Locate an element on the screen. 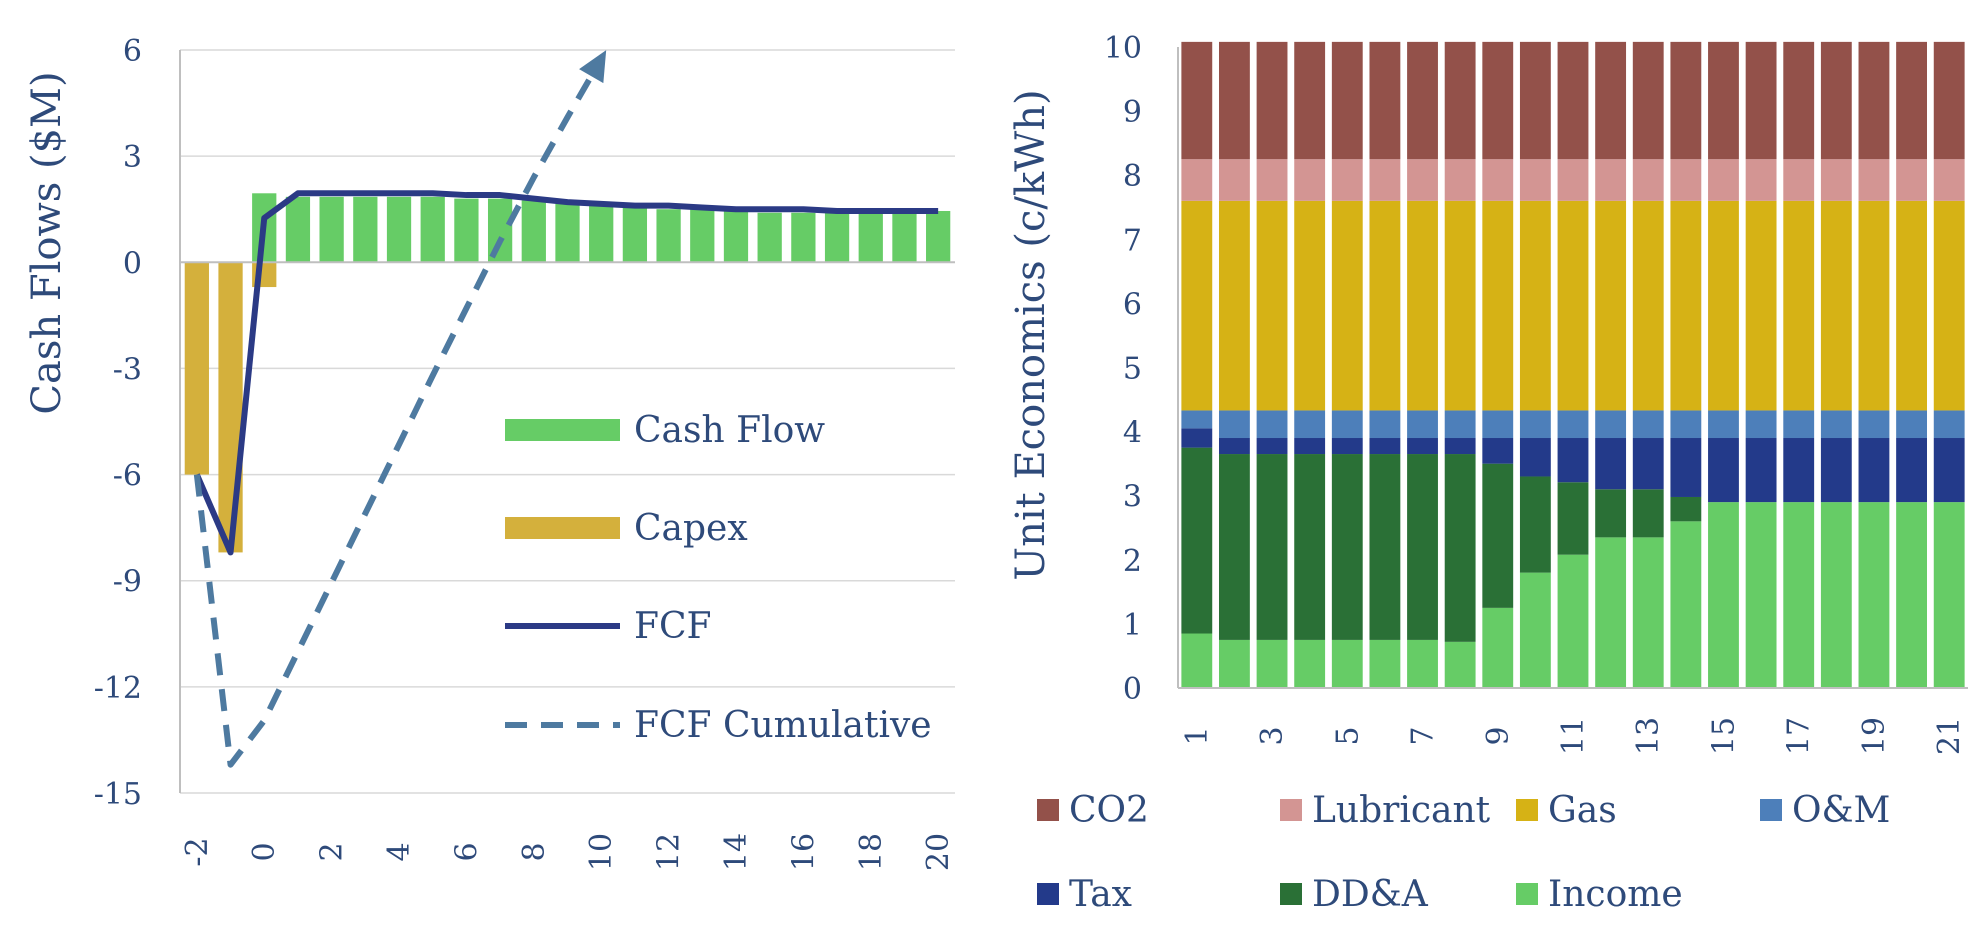  left-y-tick-label: 3 is located at coordinates (132, 157).